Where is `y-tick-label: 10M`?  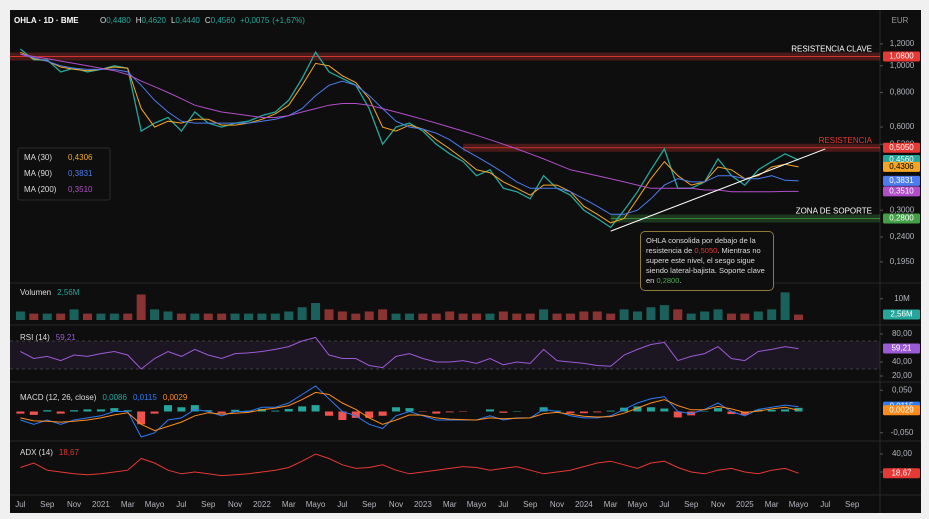 y-tick-label: 10M is located at coordinates (902, 298).